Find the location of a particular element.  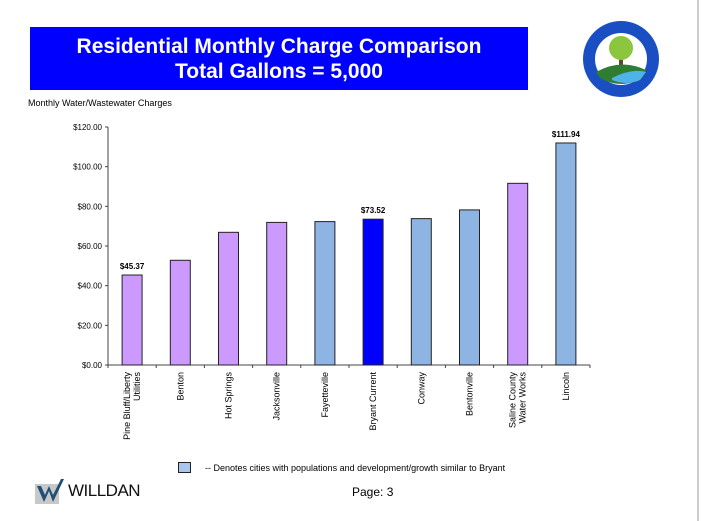

x-tick-label: Hot Springs is located at coordinates (229, 396).